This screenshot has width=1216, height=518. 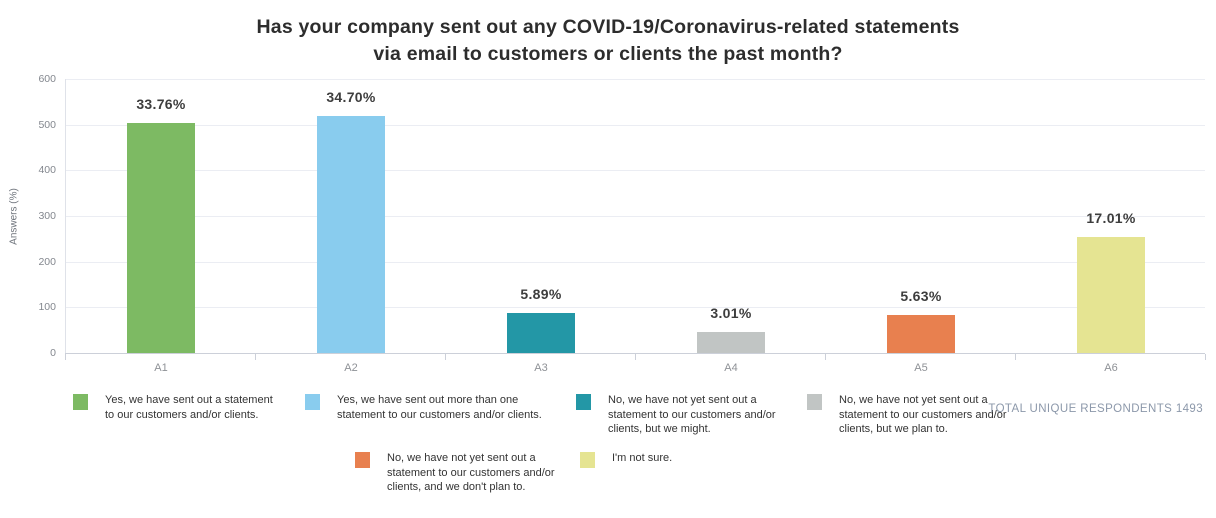 I want to click on y-tick-label-500: 500, so click(x=47, y=124).